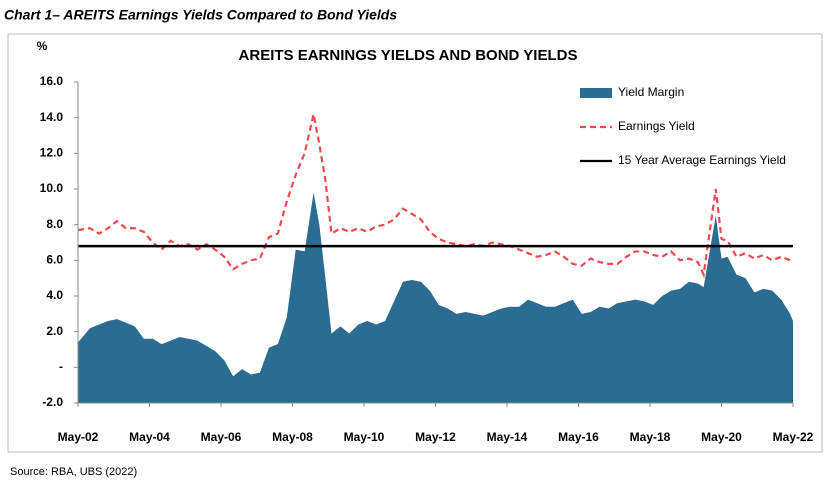  I want to click on y-tick-label: 14.0, so click(52, 117).